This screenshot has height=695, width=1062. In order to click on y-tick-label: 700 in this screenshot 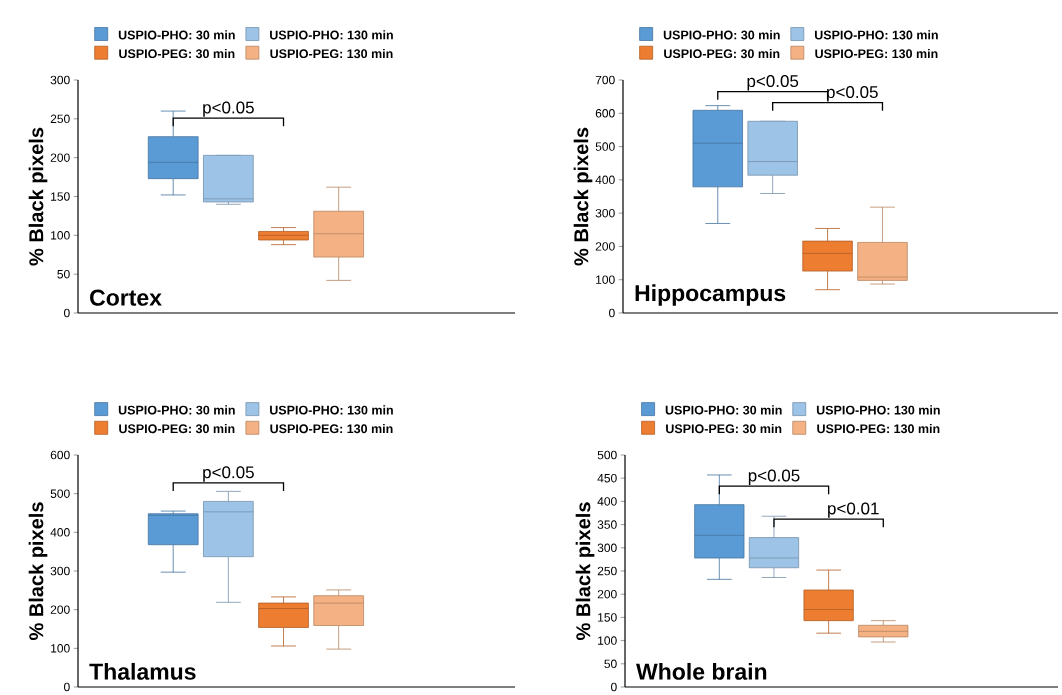, I will do `click(605, 80)`.